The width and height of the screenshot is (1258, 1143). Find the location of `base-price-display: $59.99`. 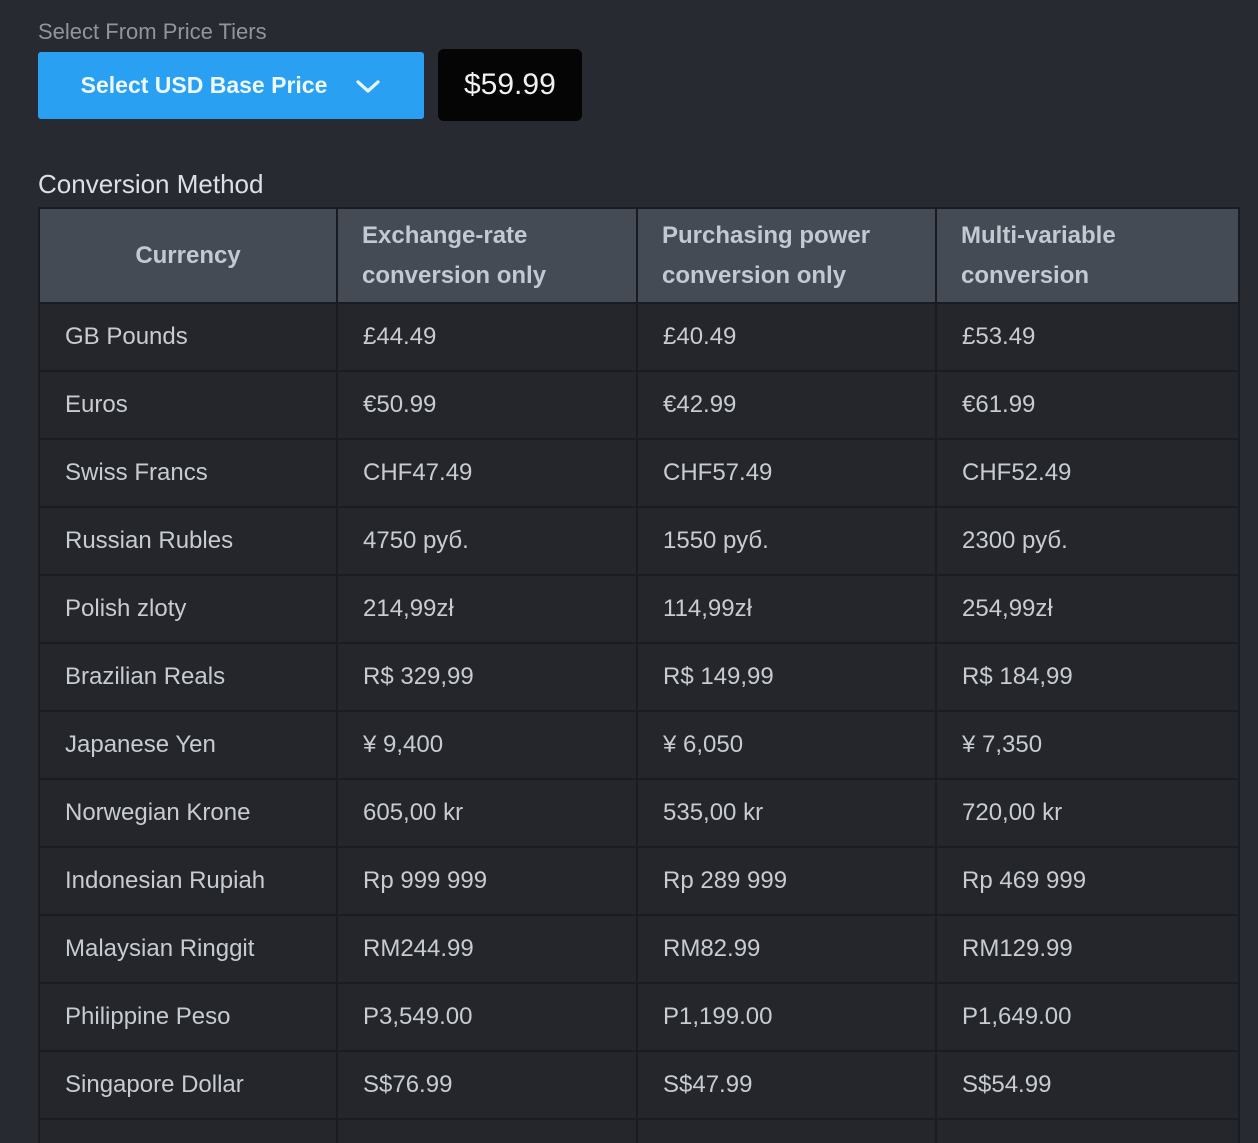

base-price-display: $59.99 is located at coordinates (510, 85).